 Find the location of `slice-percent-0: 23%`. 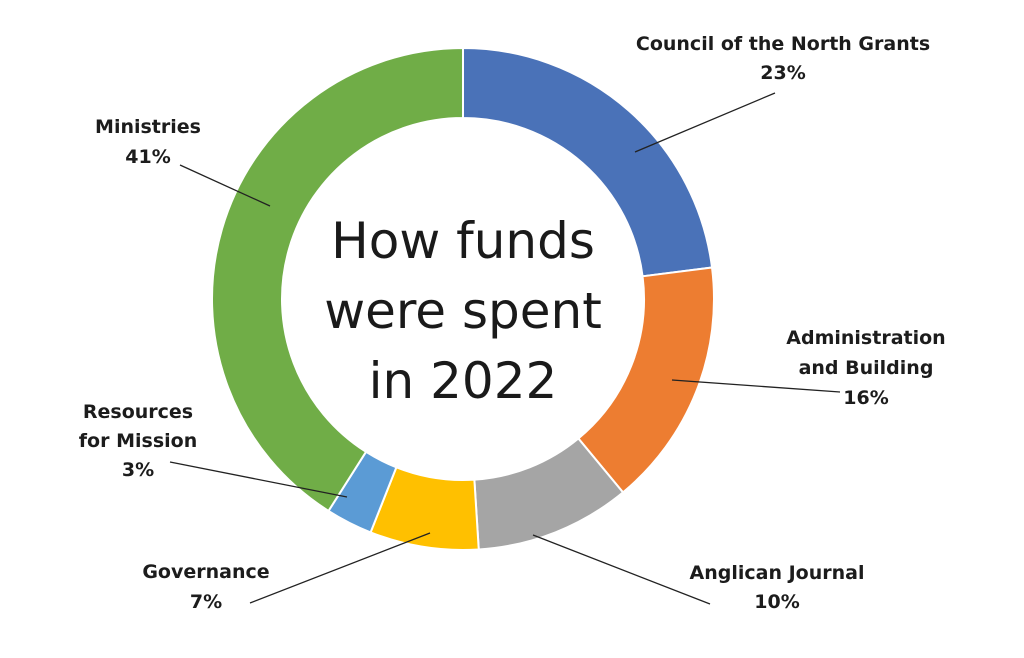

slice-percent-0: 23% is located at coordinates (782, 73).